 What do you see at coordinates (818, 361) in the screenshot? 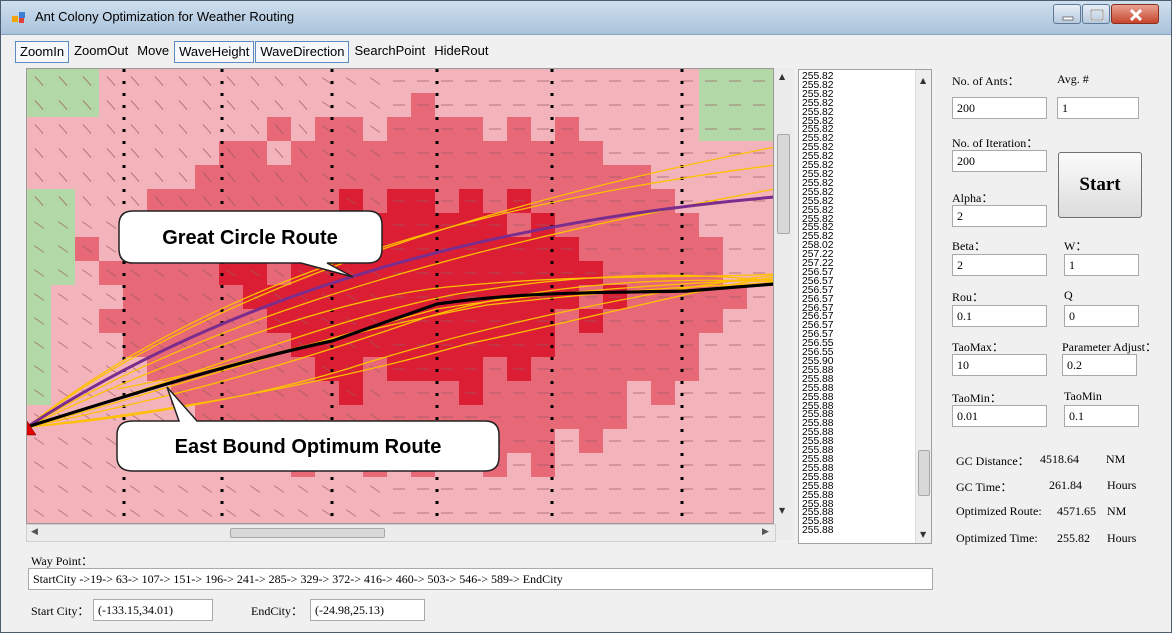
I see `time-list-item: 255.90` at bounding box center [818, 361].